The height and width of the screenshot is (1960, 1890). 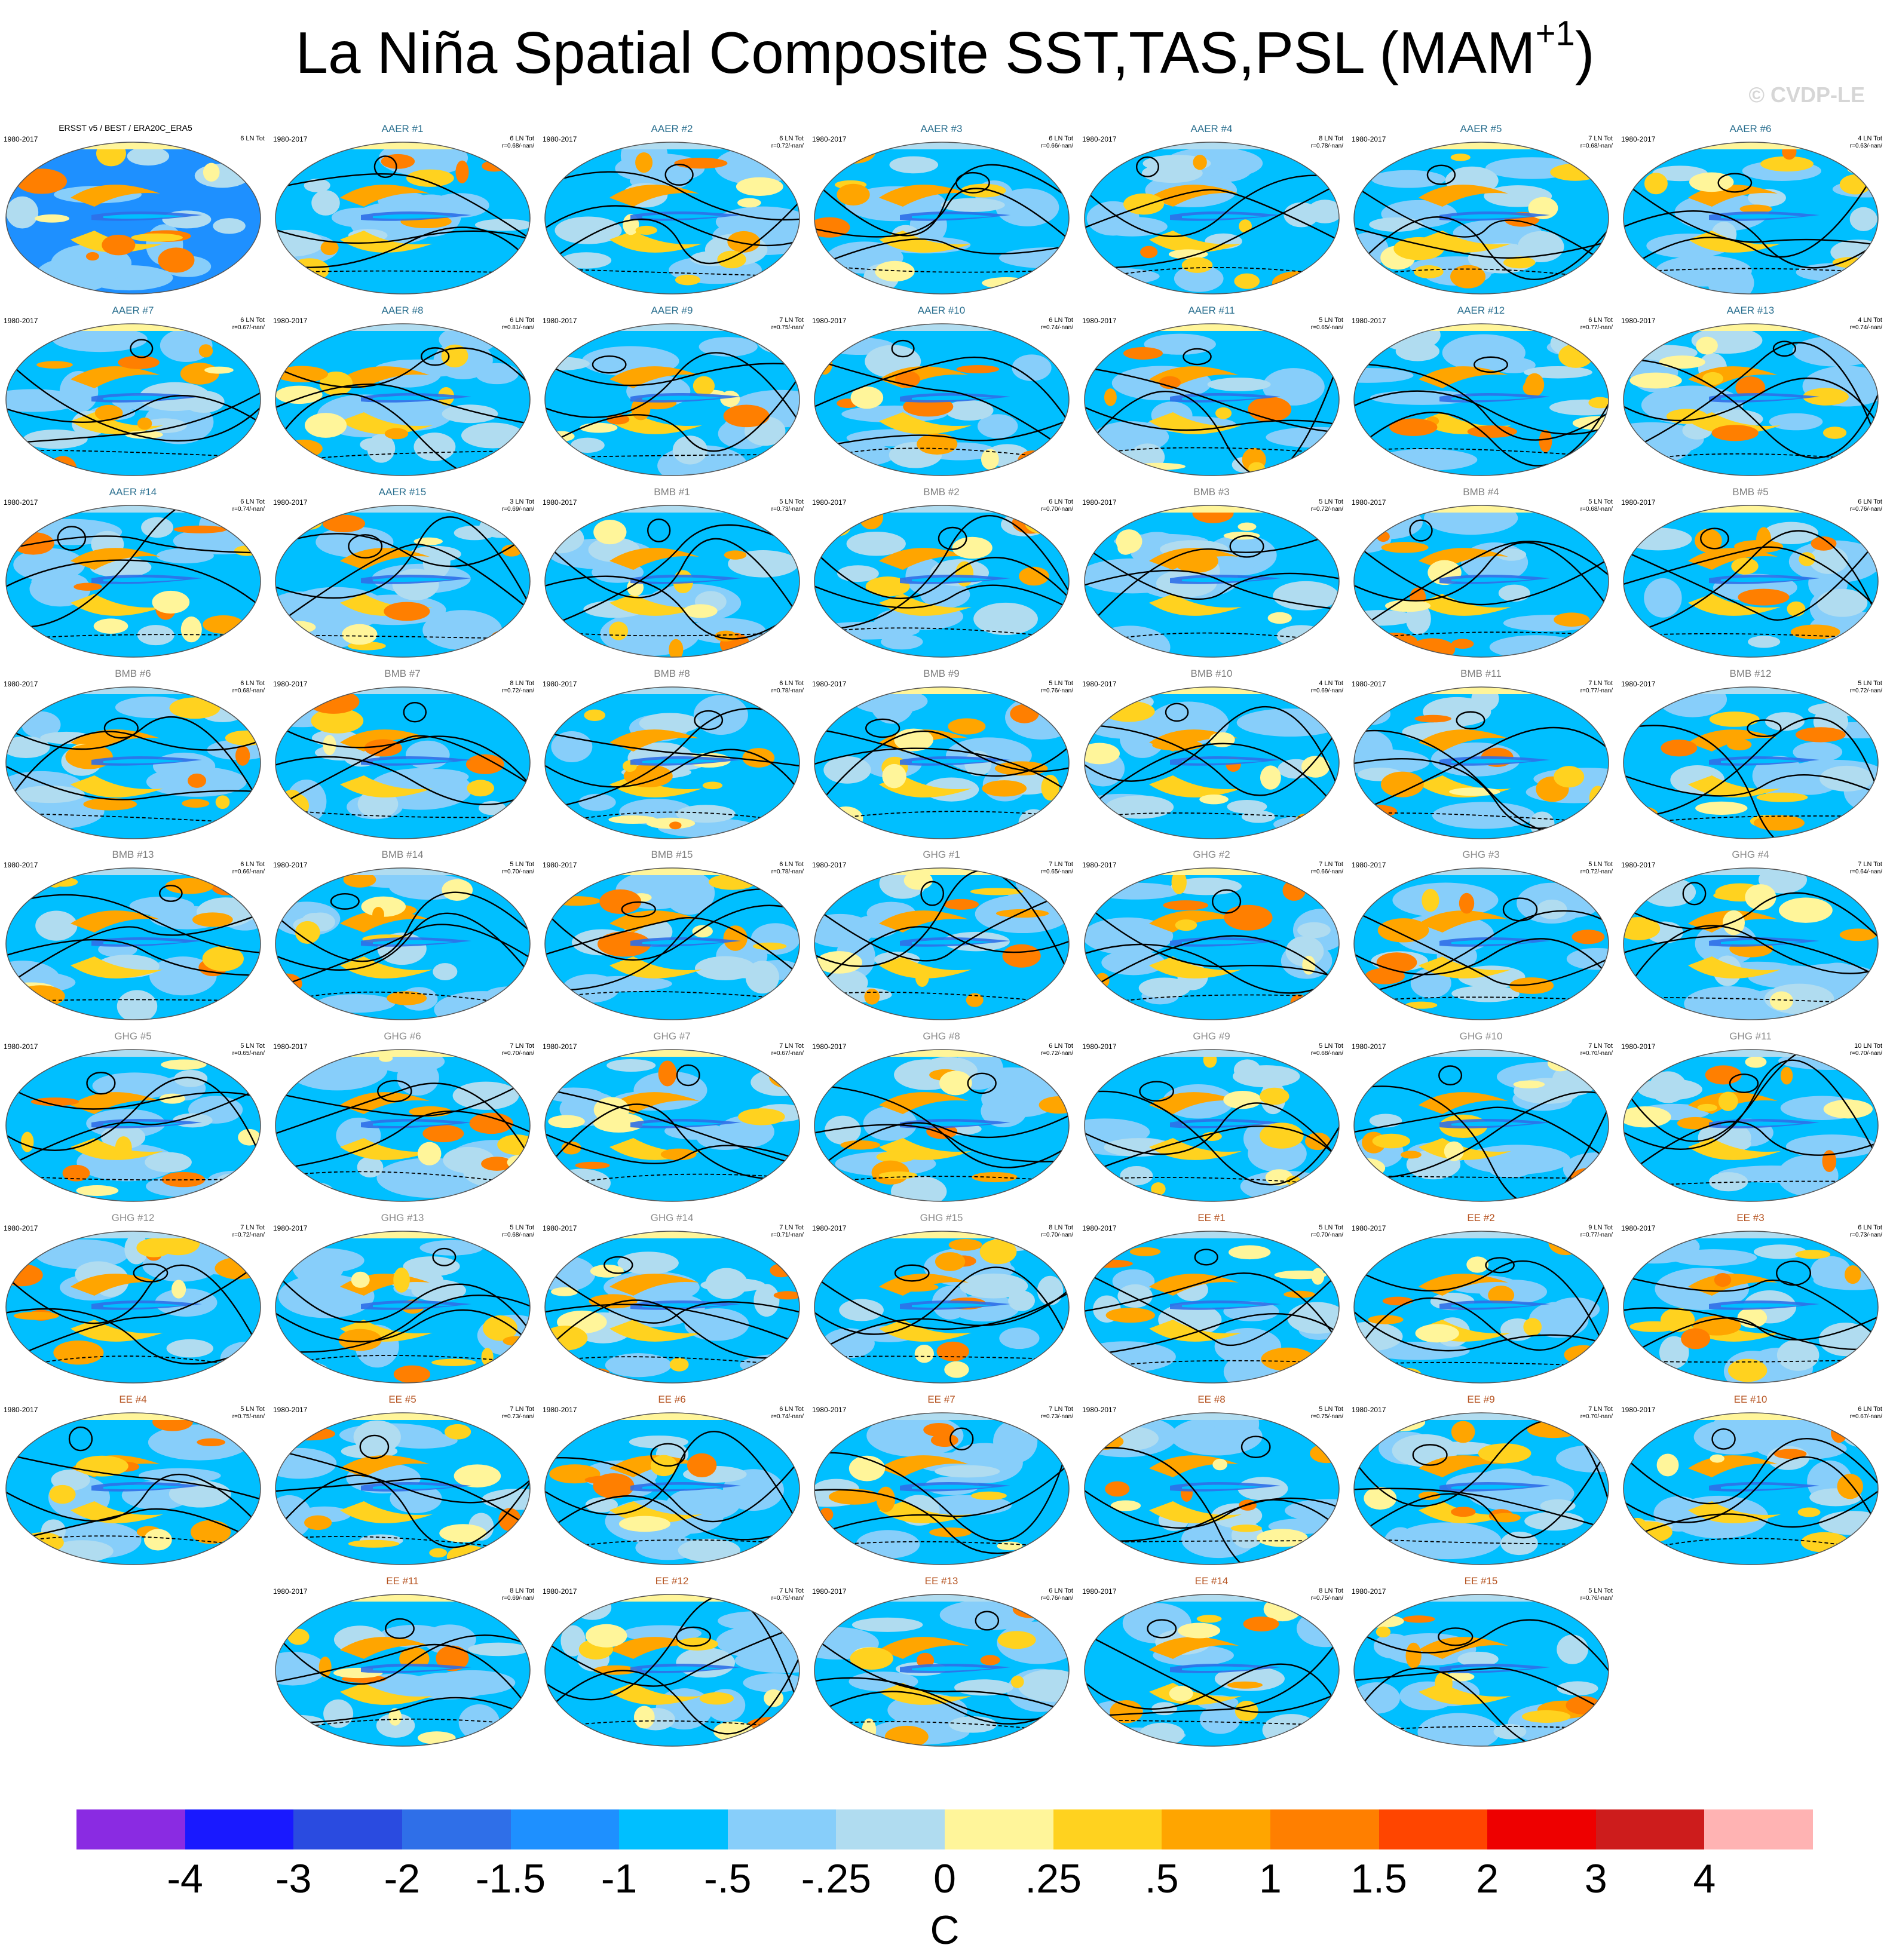 I want to click on map-panel: BMB #10 1980-2017 4 LN Tot r=0.69/-nan/, so click(x=1211, y=754).